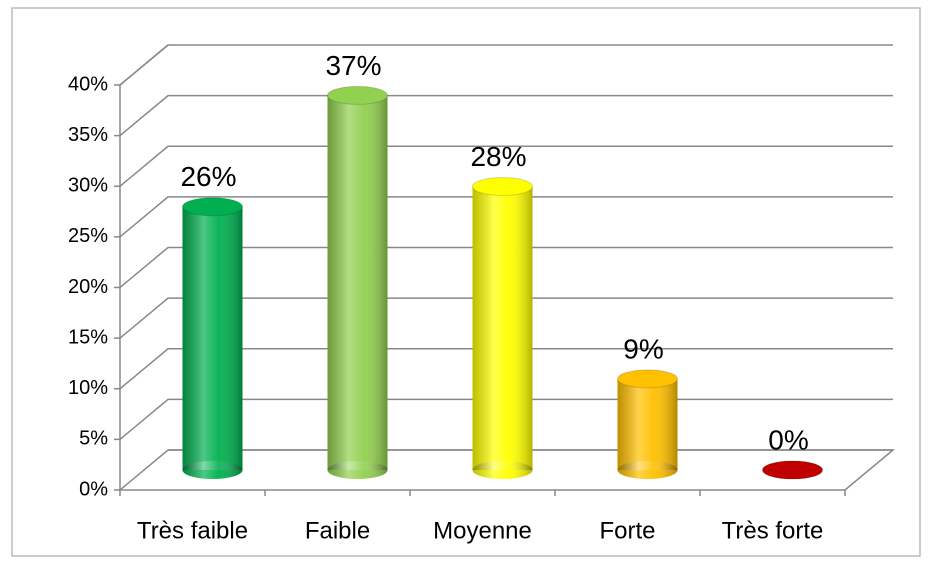 This screenshot has height=565, width=930. What do you see at coordinates (643, 348) in the screenshot?
I see `value-label: 9%` at bounding box center [643, 348].